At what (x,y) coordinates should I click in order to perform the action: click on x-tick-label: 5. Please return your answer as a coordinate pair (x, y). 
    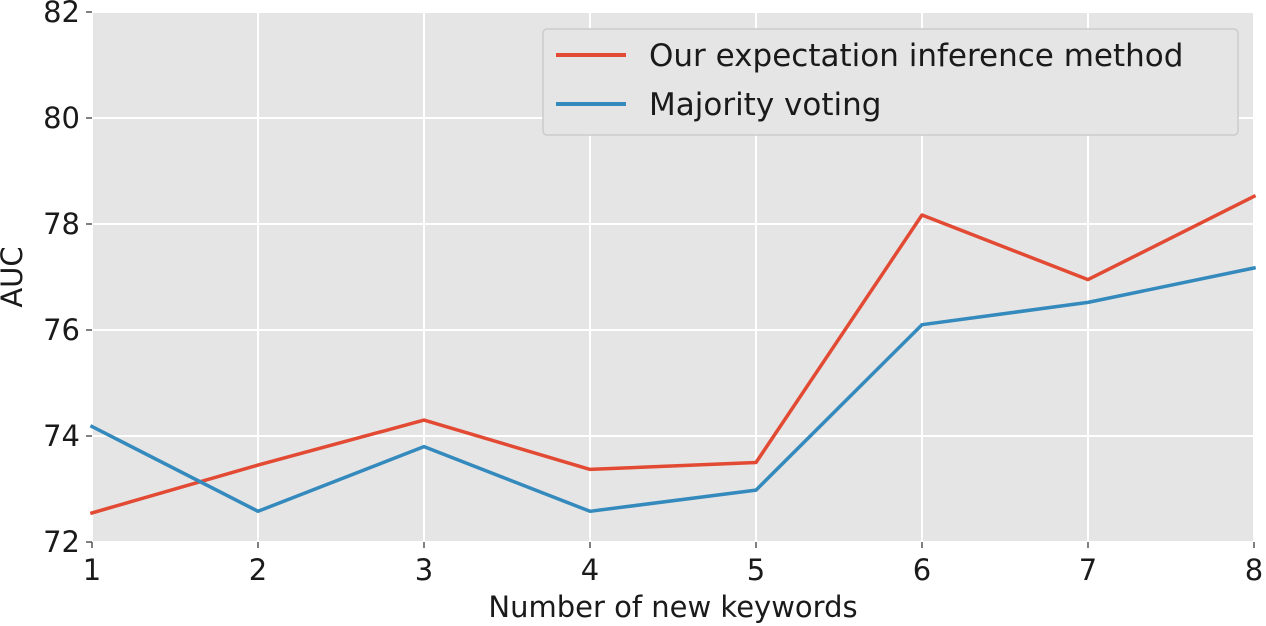
    Looking at the image, I should click on (756, 570).